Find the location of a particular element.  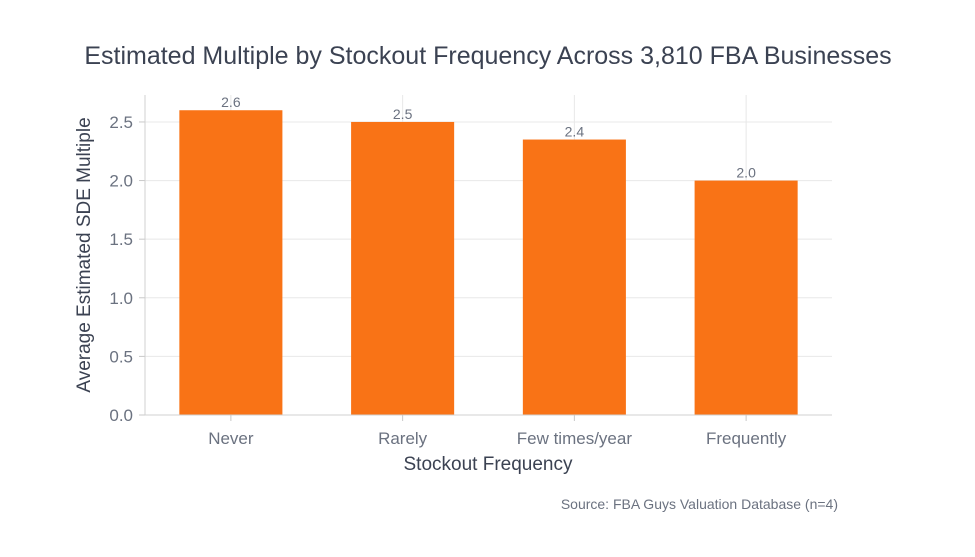

bar-value-label: 2.4 is located at coordinates (575, 132).